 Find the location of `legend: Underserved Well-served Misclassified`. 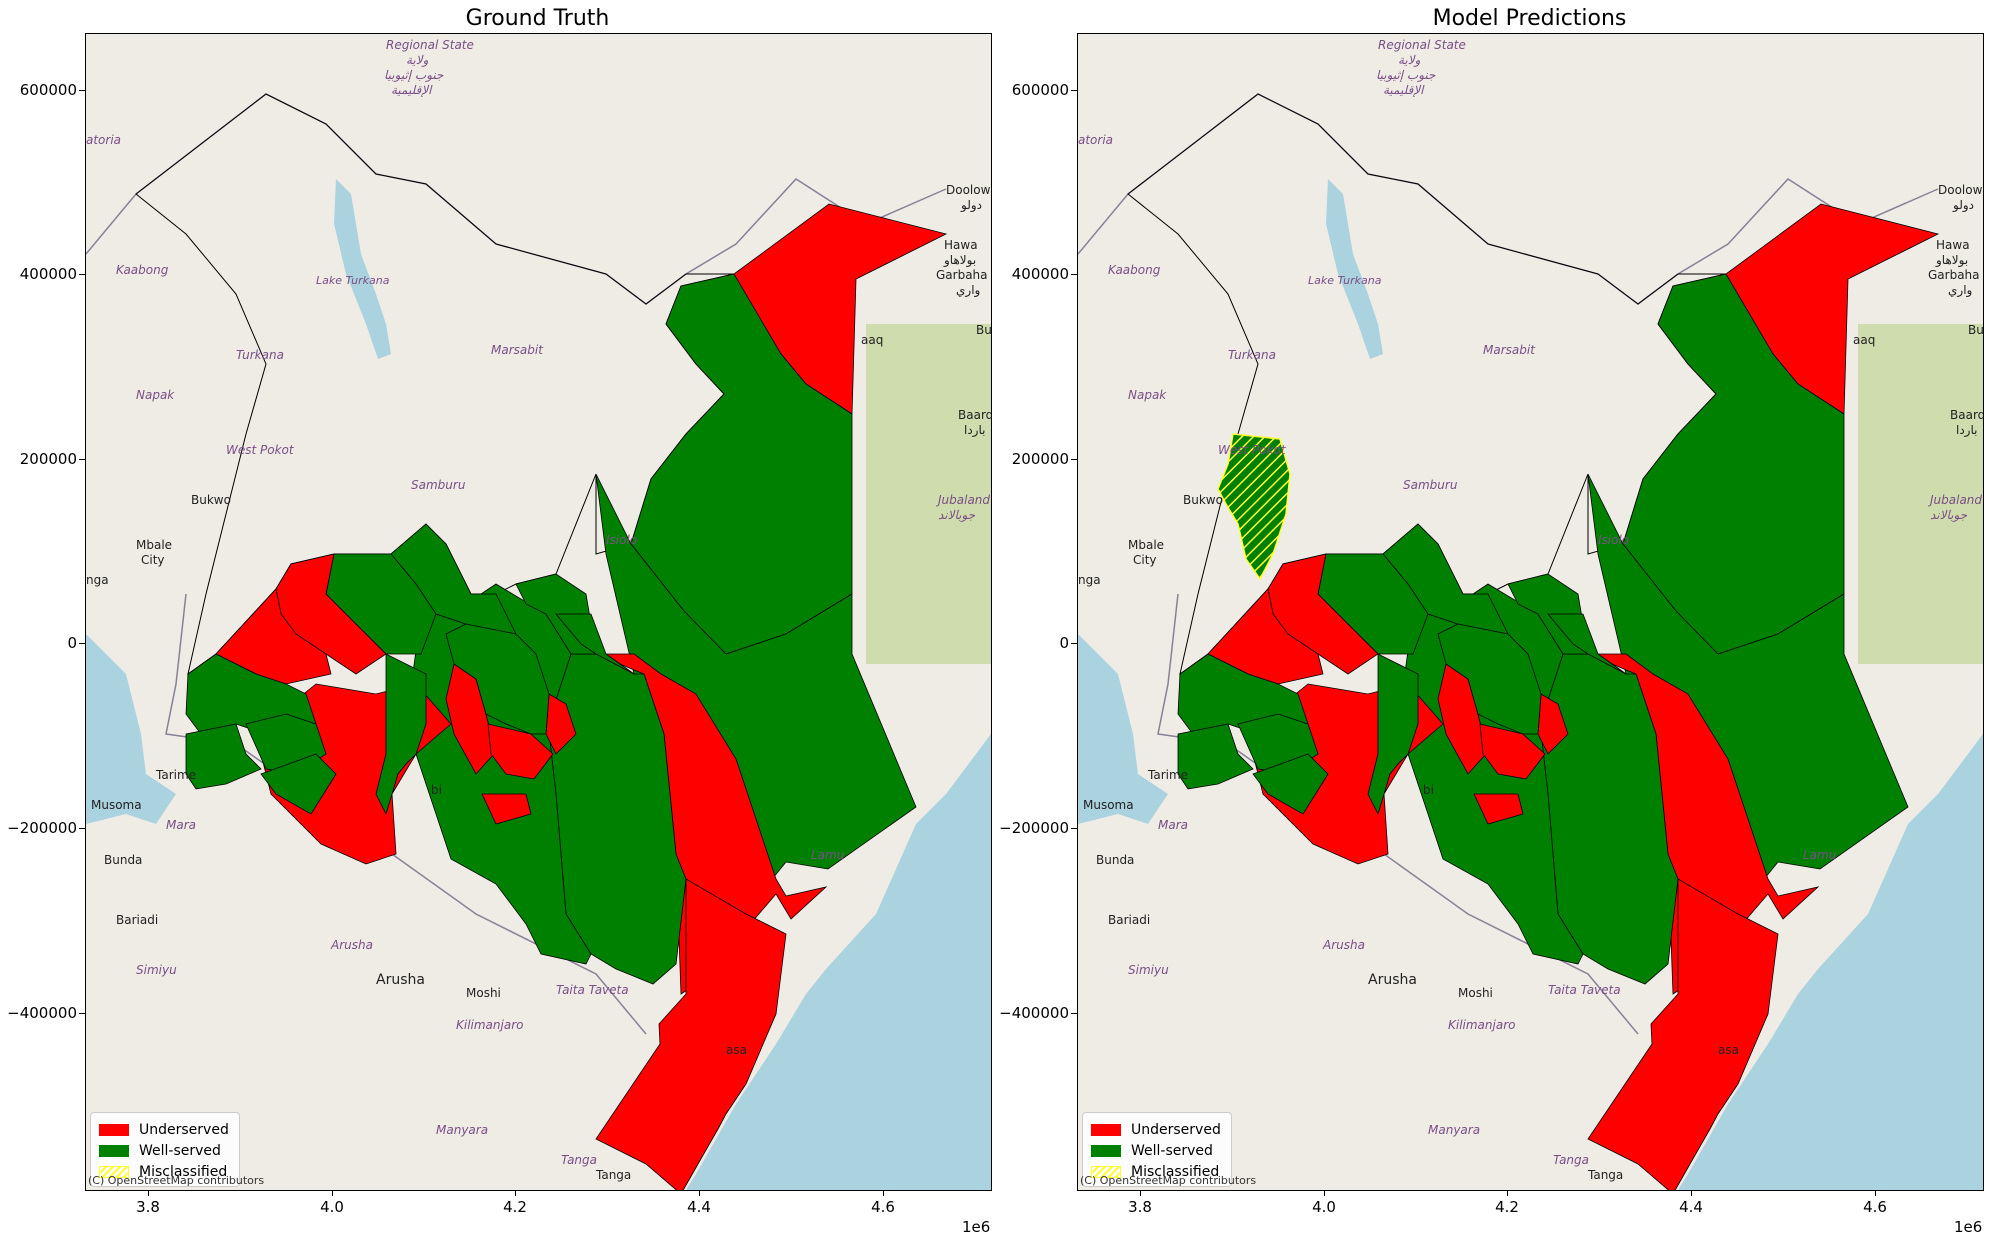

legend: Underserved Well-served Misclassified is located at coordinates (1157, 1149).